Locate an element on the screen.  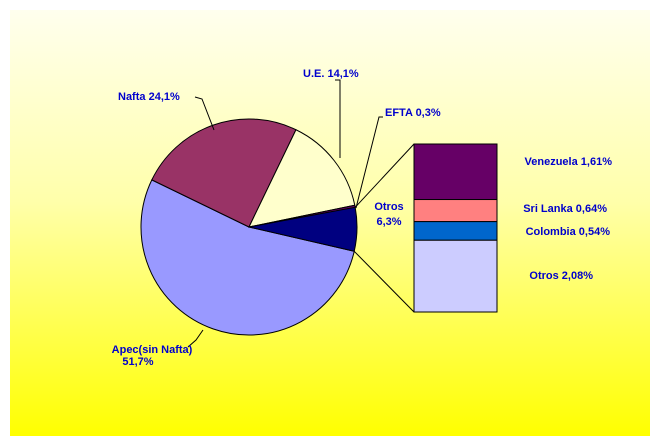
slice-value-label: 6,3% is located at coordinates (388, 222).